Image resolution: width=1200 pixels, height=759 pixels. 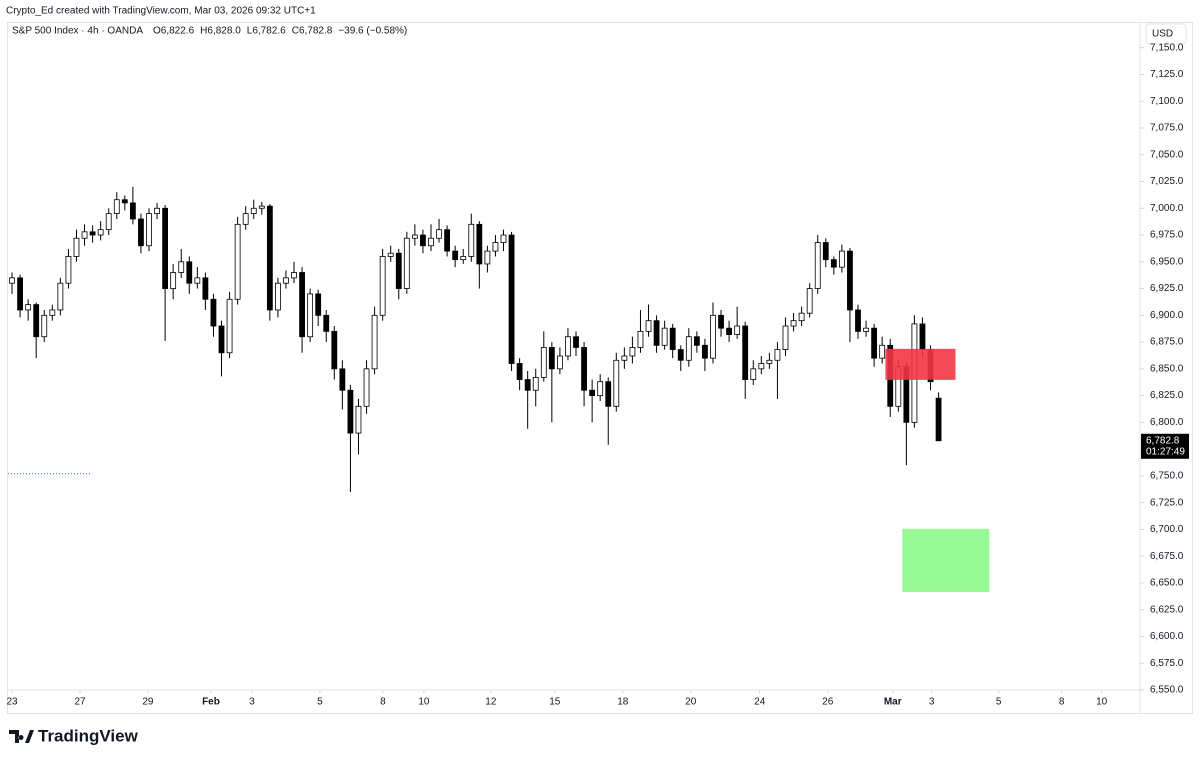 I want to click on y-tick-label: 6,725.0, so click(x=1167, y=502).